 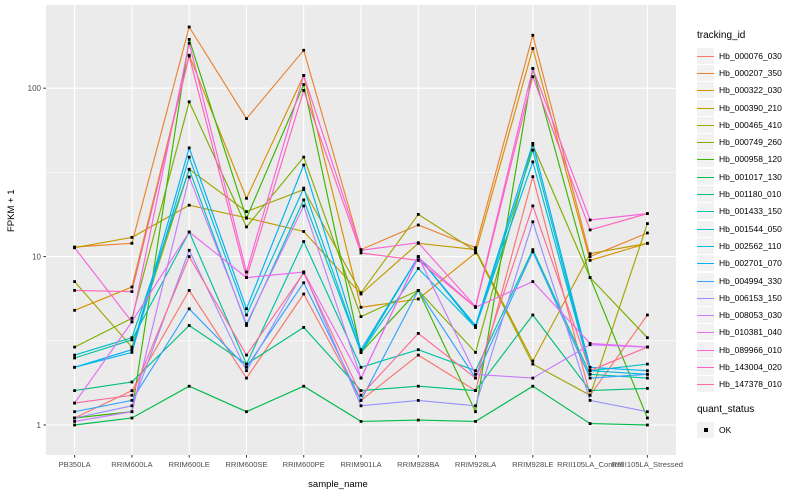 What do you see at coordinates (747, 176) in the screenshot?
I see `legend-item-Hb_001017_130: Hb_001017_130` at bounding box center [747, 176].